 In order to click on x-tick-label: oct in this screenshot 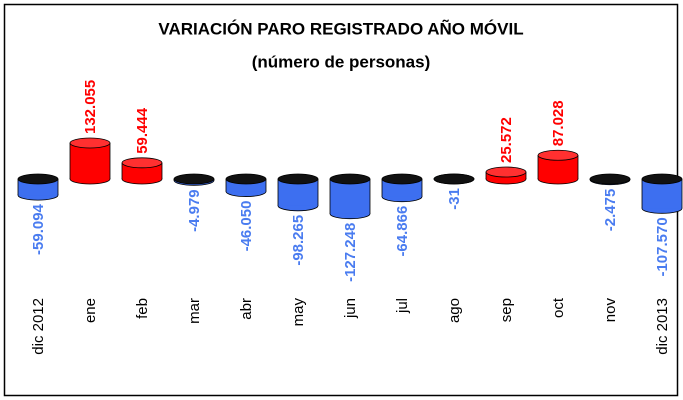, I will do `click(558, 307)`.